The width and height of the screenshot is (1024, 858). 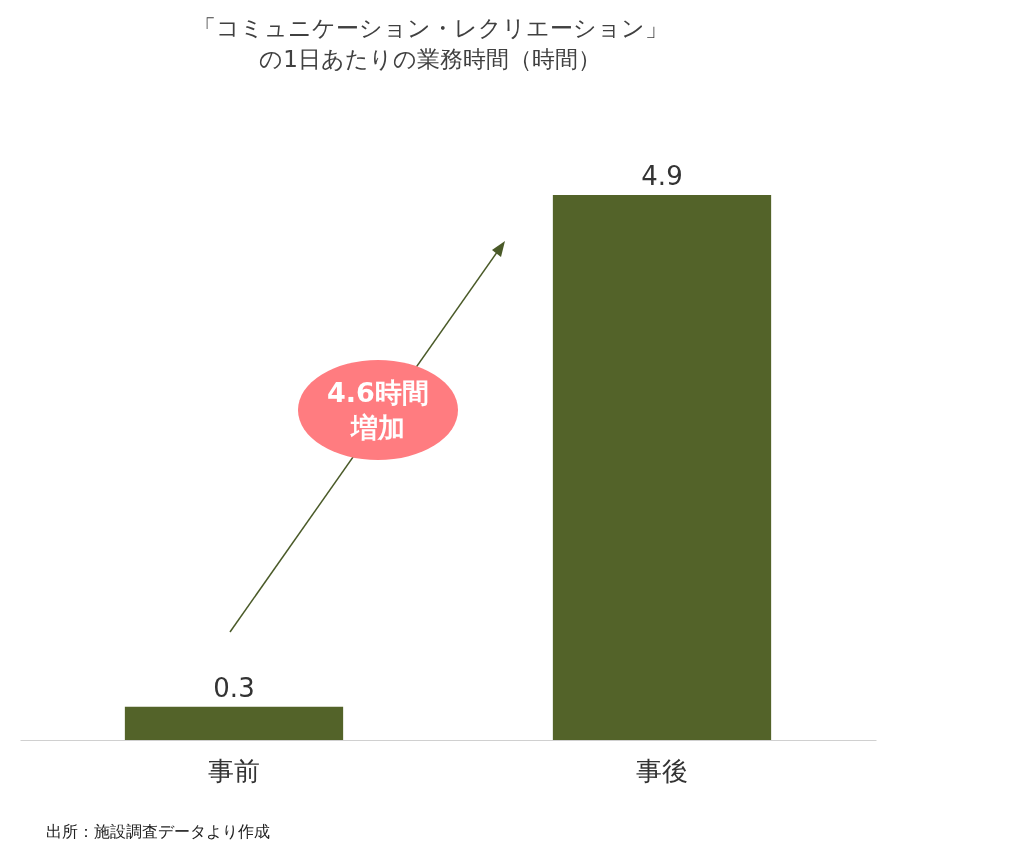 I want to click on chart-subtitle: の1日あたりの業務時間（時間）, so click(x=430, y=59).